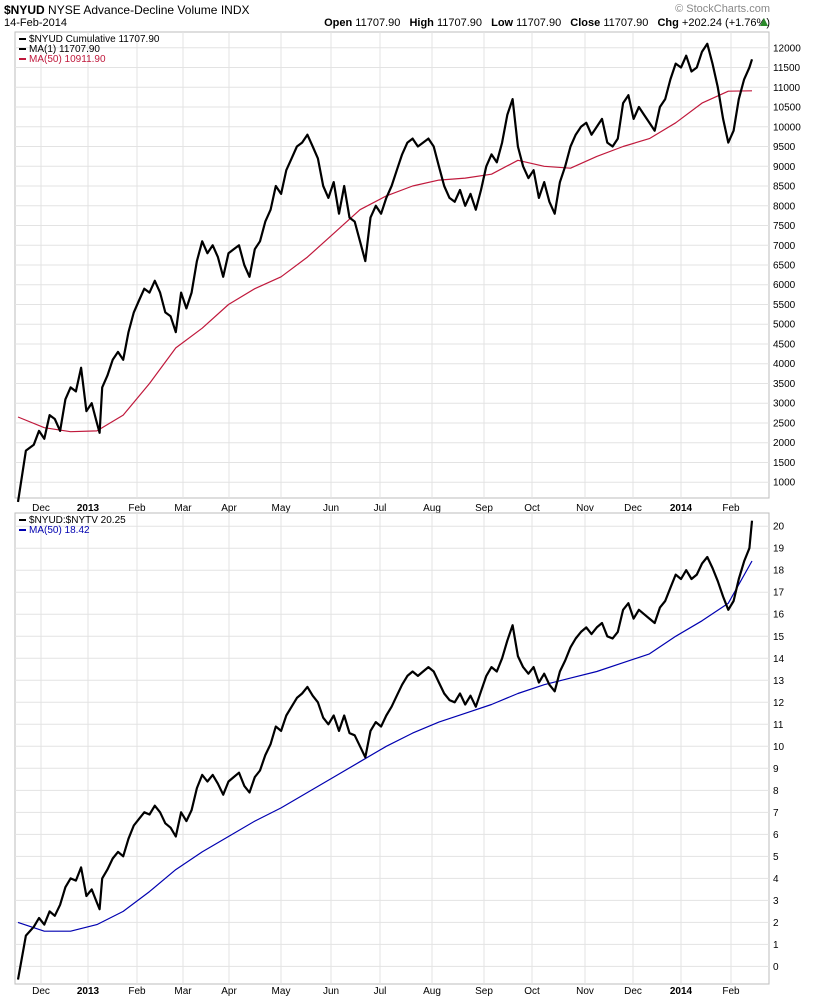  What do you see at coordinates (776, 879) in the screenshot?
I see `y-tick-label: 4` at bounding box center [776, 879].